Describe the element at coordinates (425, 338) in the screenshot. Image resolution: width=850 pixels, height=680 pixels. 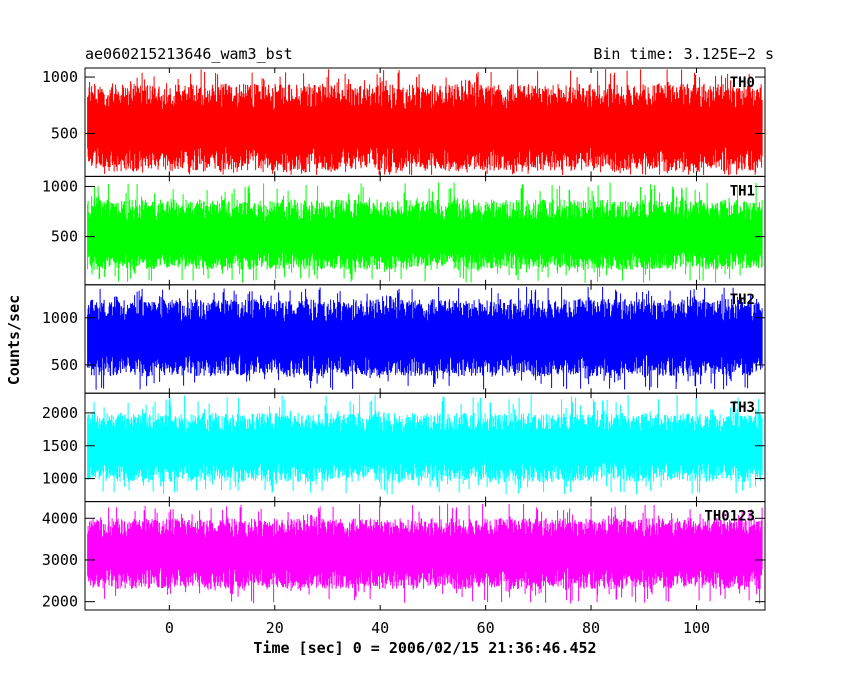
I see `series-trace-th2` at that location.